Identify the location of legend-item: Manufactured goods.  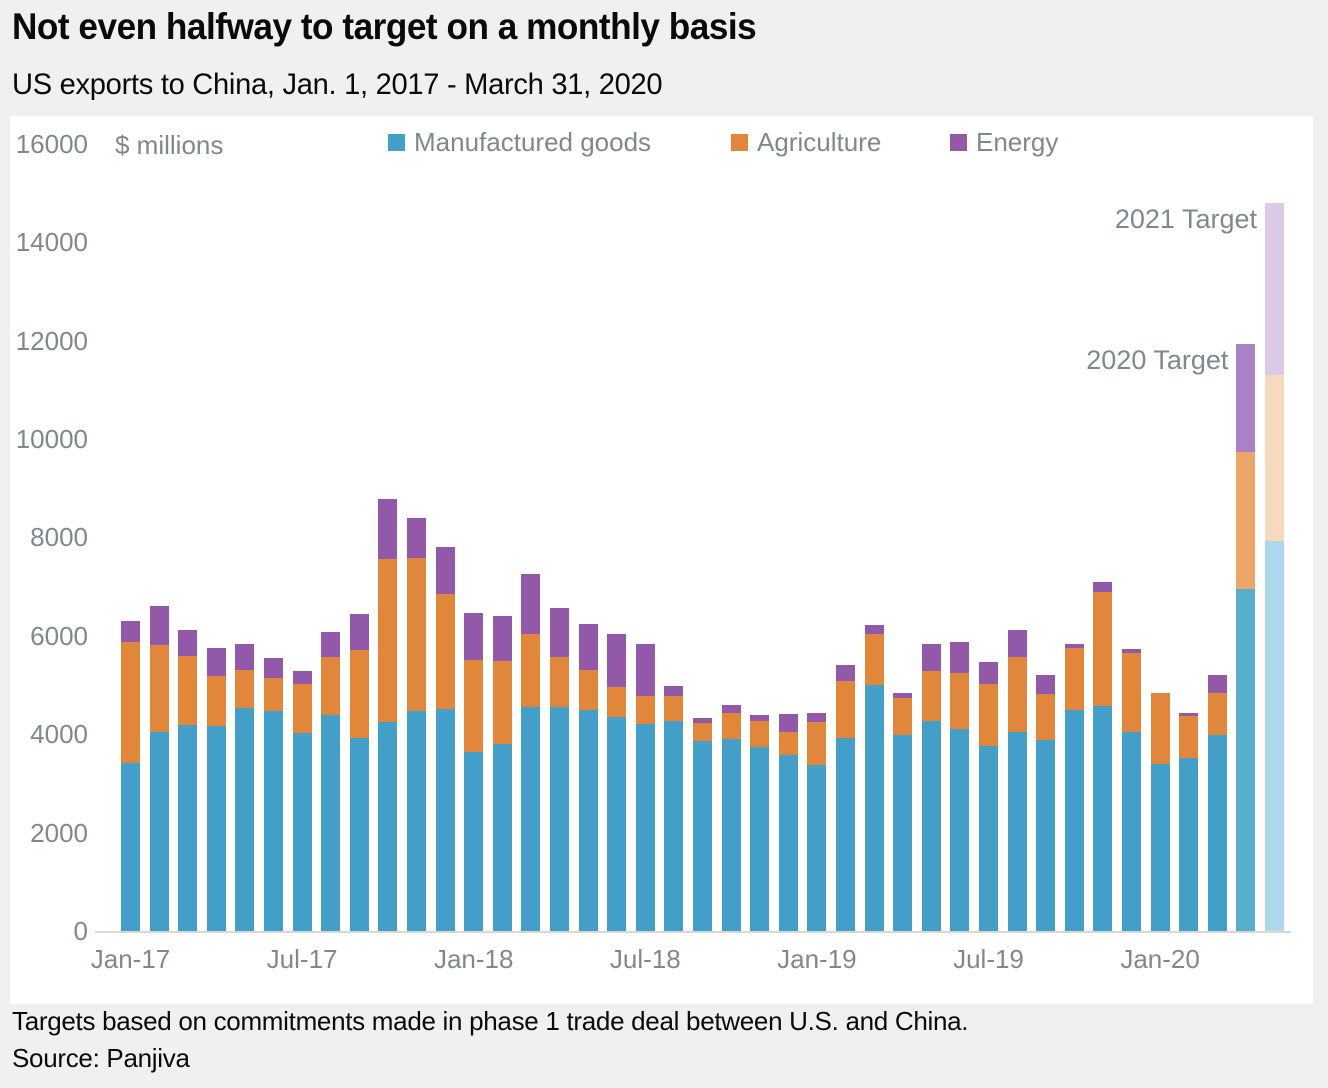
(519, 142).